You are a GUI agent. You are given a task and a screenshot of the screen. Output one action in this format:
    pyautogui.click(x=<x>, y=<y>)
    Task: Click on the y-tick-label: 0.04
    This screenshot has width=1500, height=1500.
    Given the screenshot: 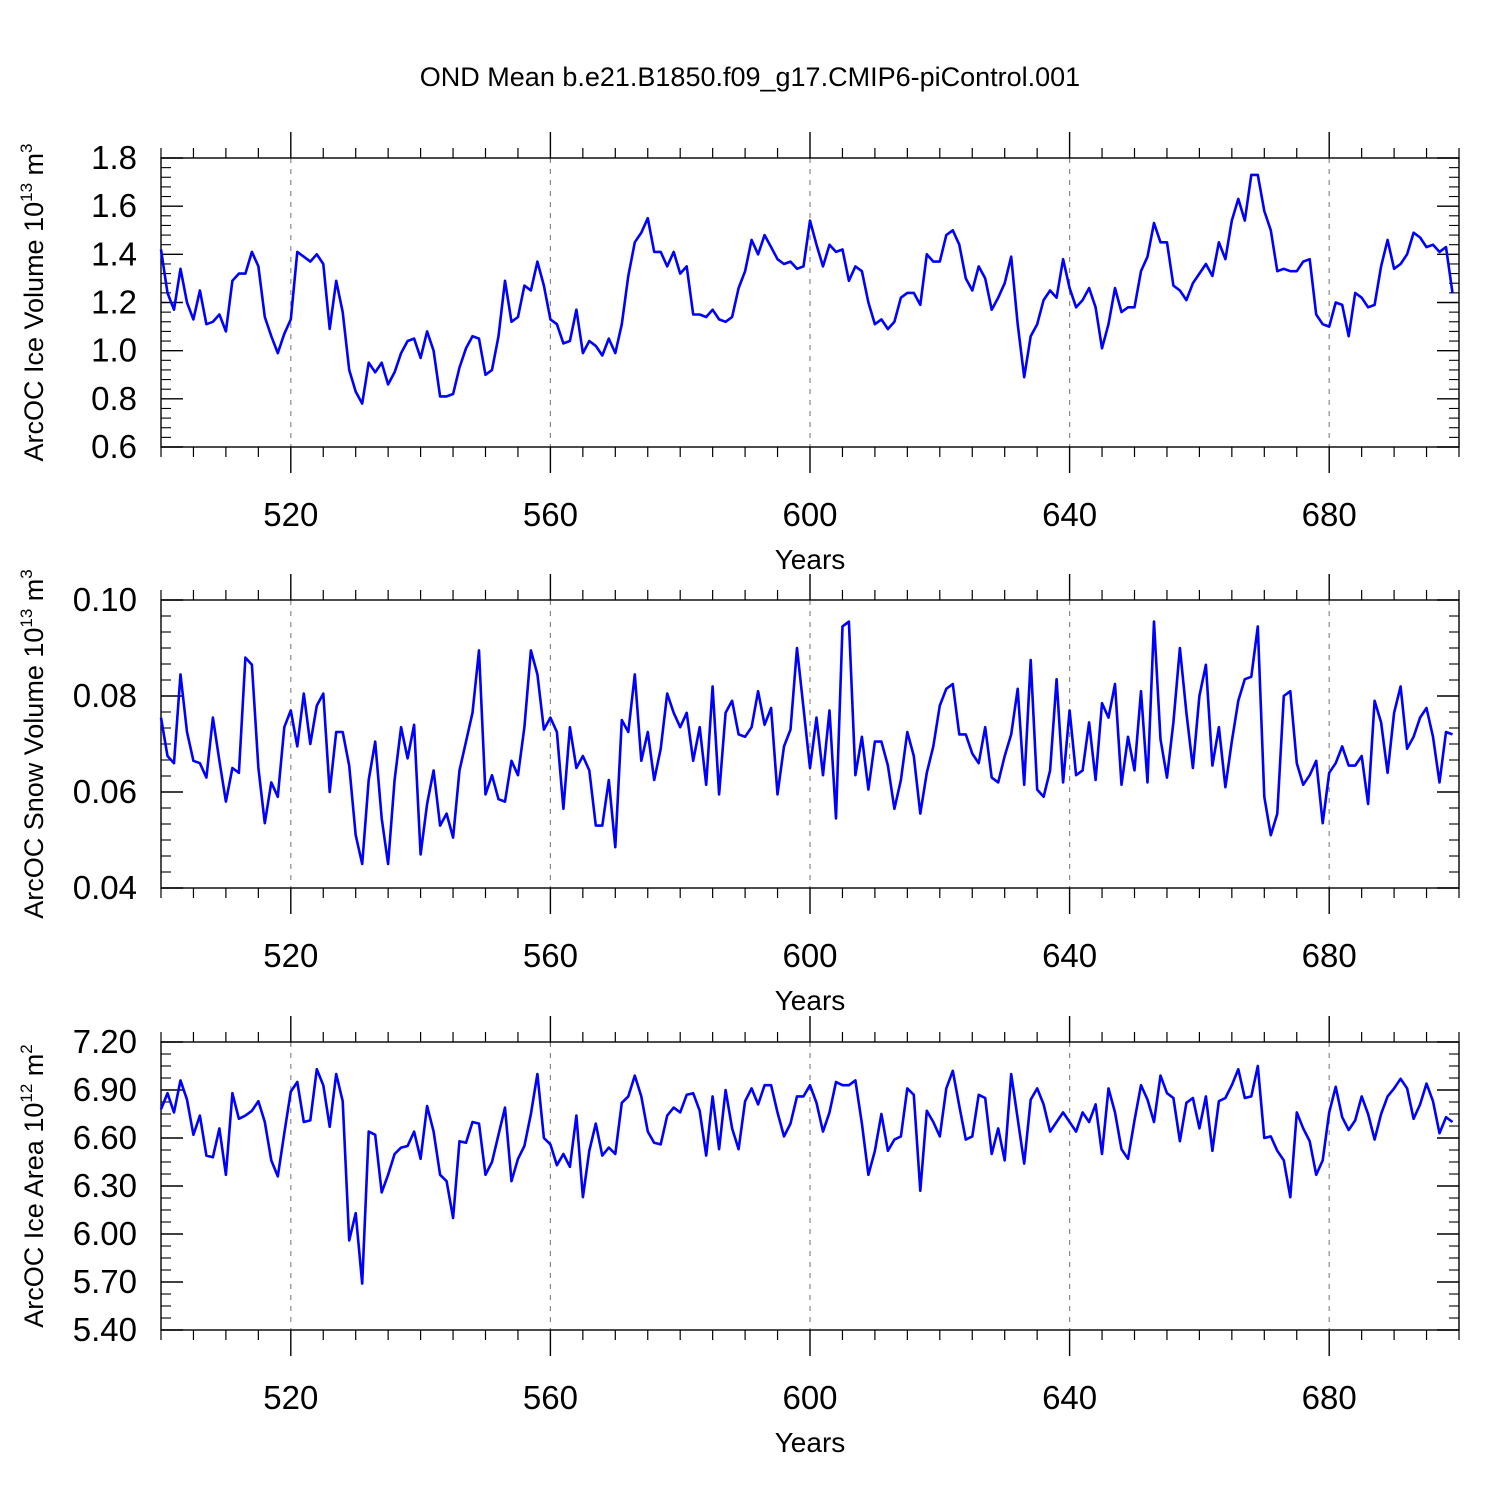 What is the action you would take?
    pyautogui.click(x=105, y=887)
    